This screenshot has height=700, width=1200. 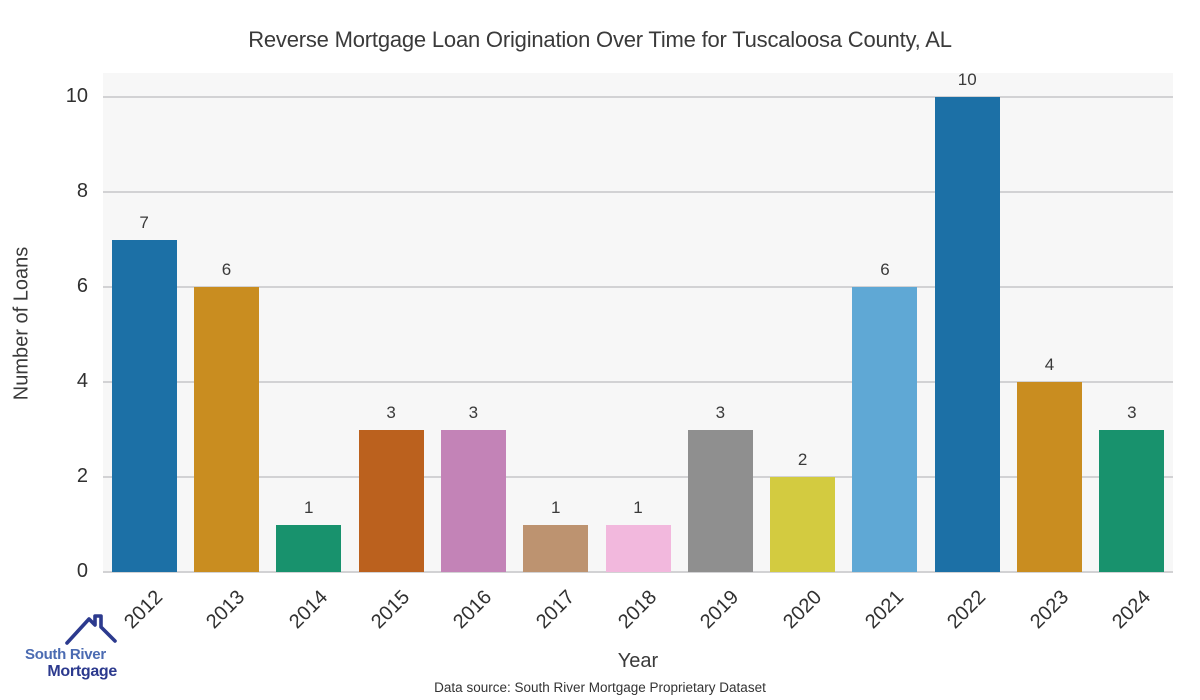 What do you see at coordinates (555, 610) in the screenshot?
I see `x-tick-label-2017: 2017` at bounding box center [555, 610].